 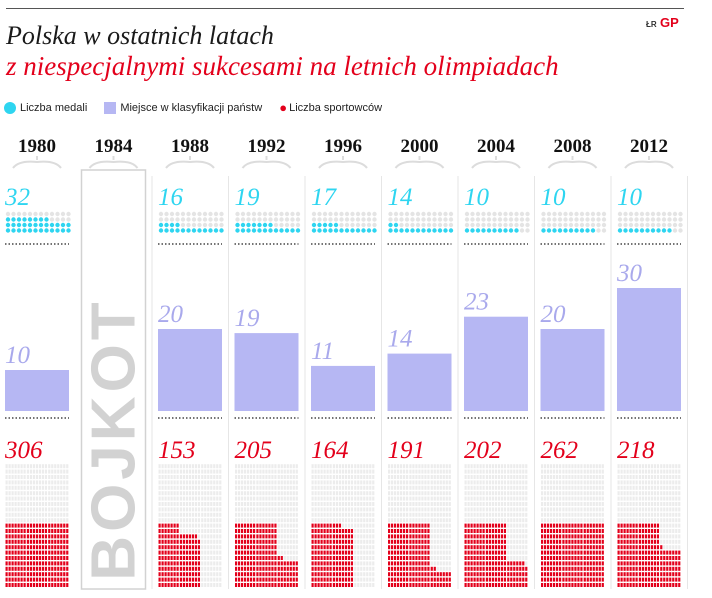 I want to click on medal-dot-2012, so click(x=636, y=219).